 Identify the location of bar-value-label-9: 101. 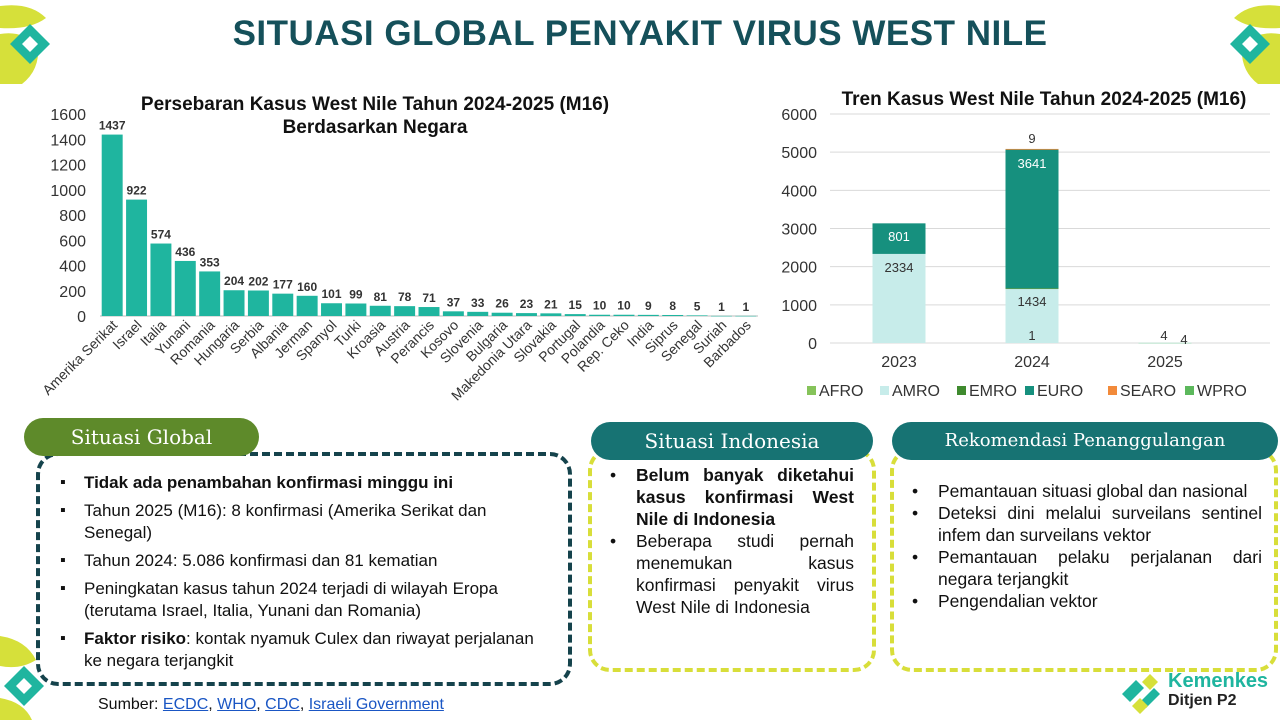
(332, 294).